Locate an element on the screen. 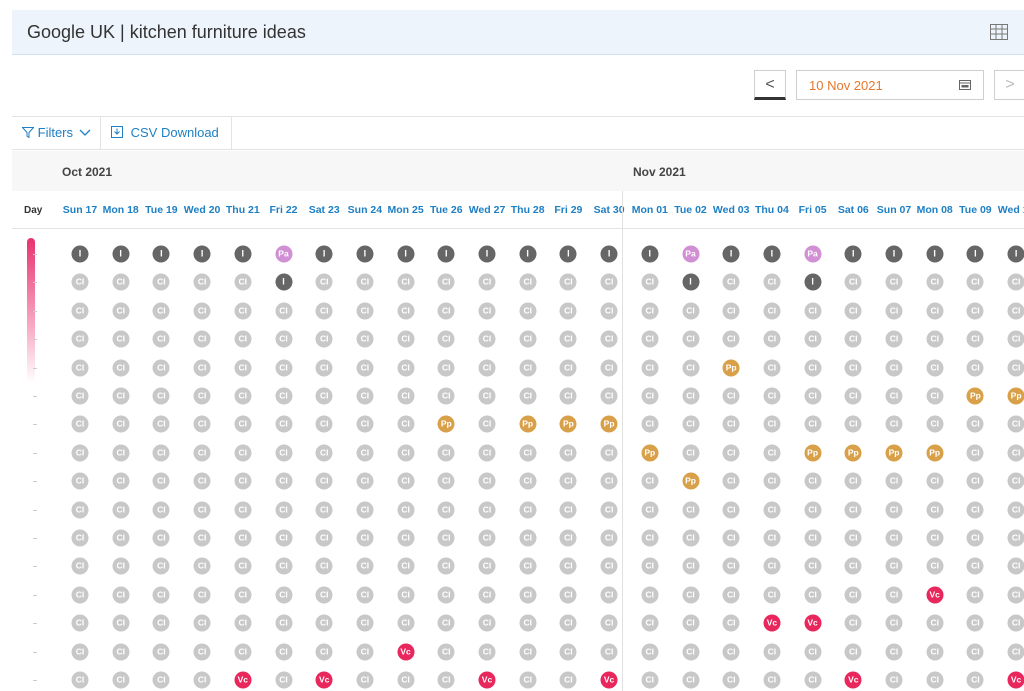 The width and height of the screenshot is (1024, 691). date-picker-field: 10 Nov 2021 is located at coordinates (890, 85).